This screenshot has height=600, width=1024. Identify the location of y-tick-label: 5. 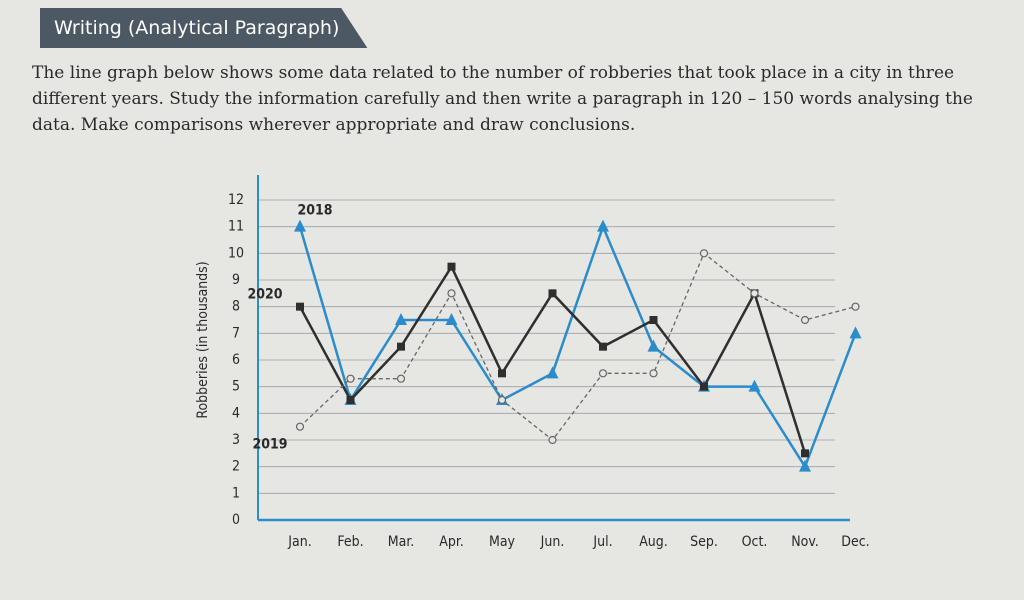
(236, 387).